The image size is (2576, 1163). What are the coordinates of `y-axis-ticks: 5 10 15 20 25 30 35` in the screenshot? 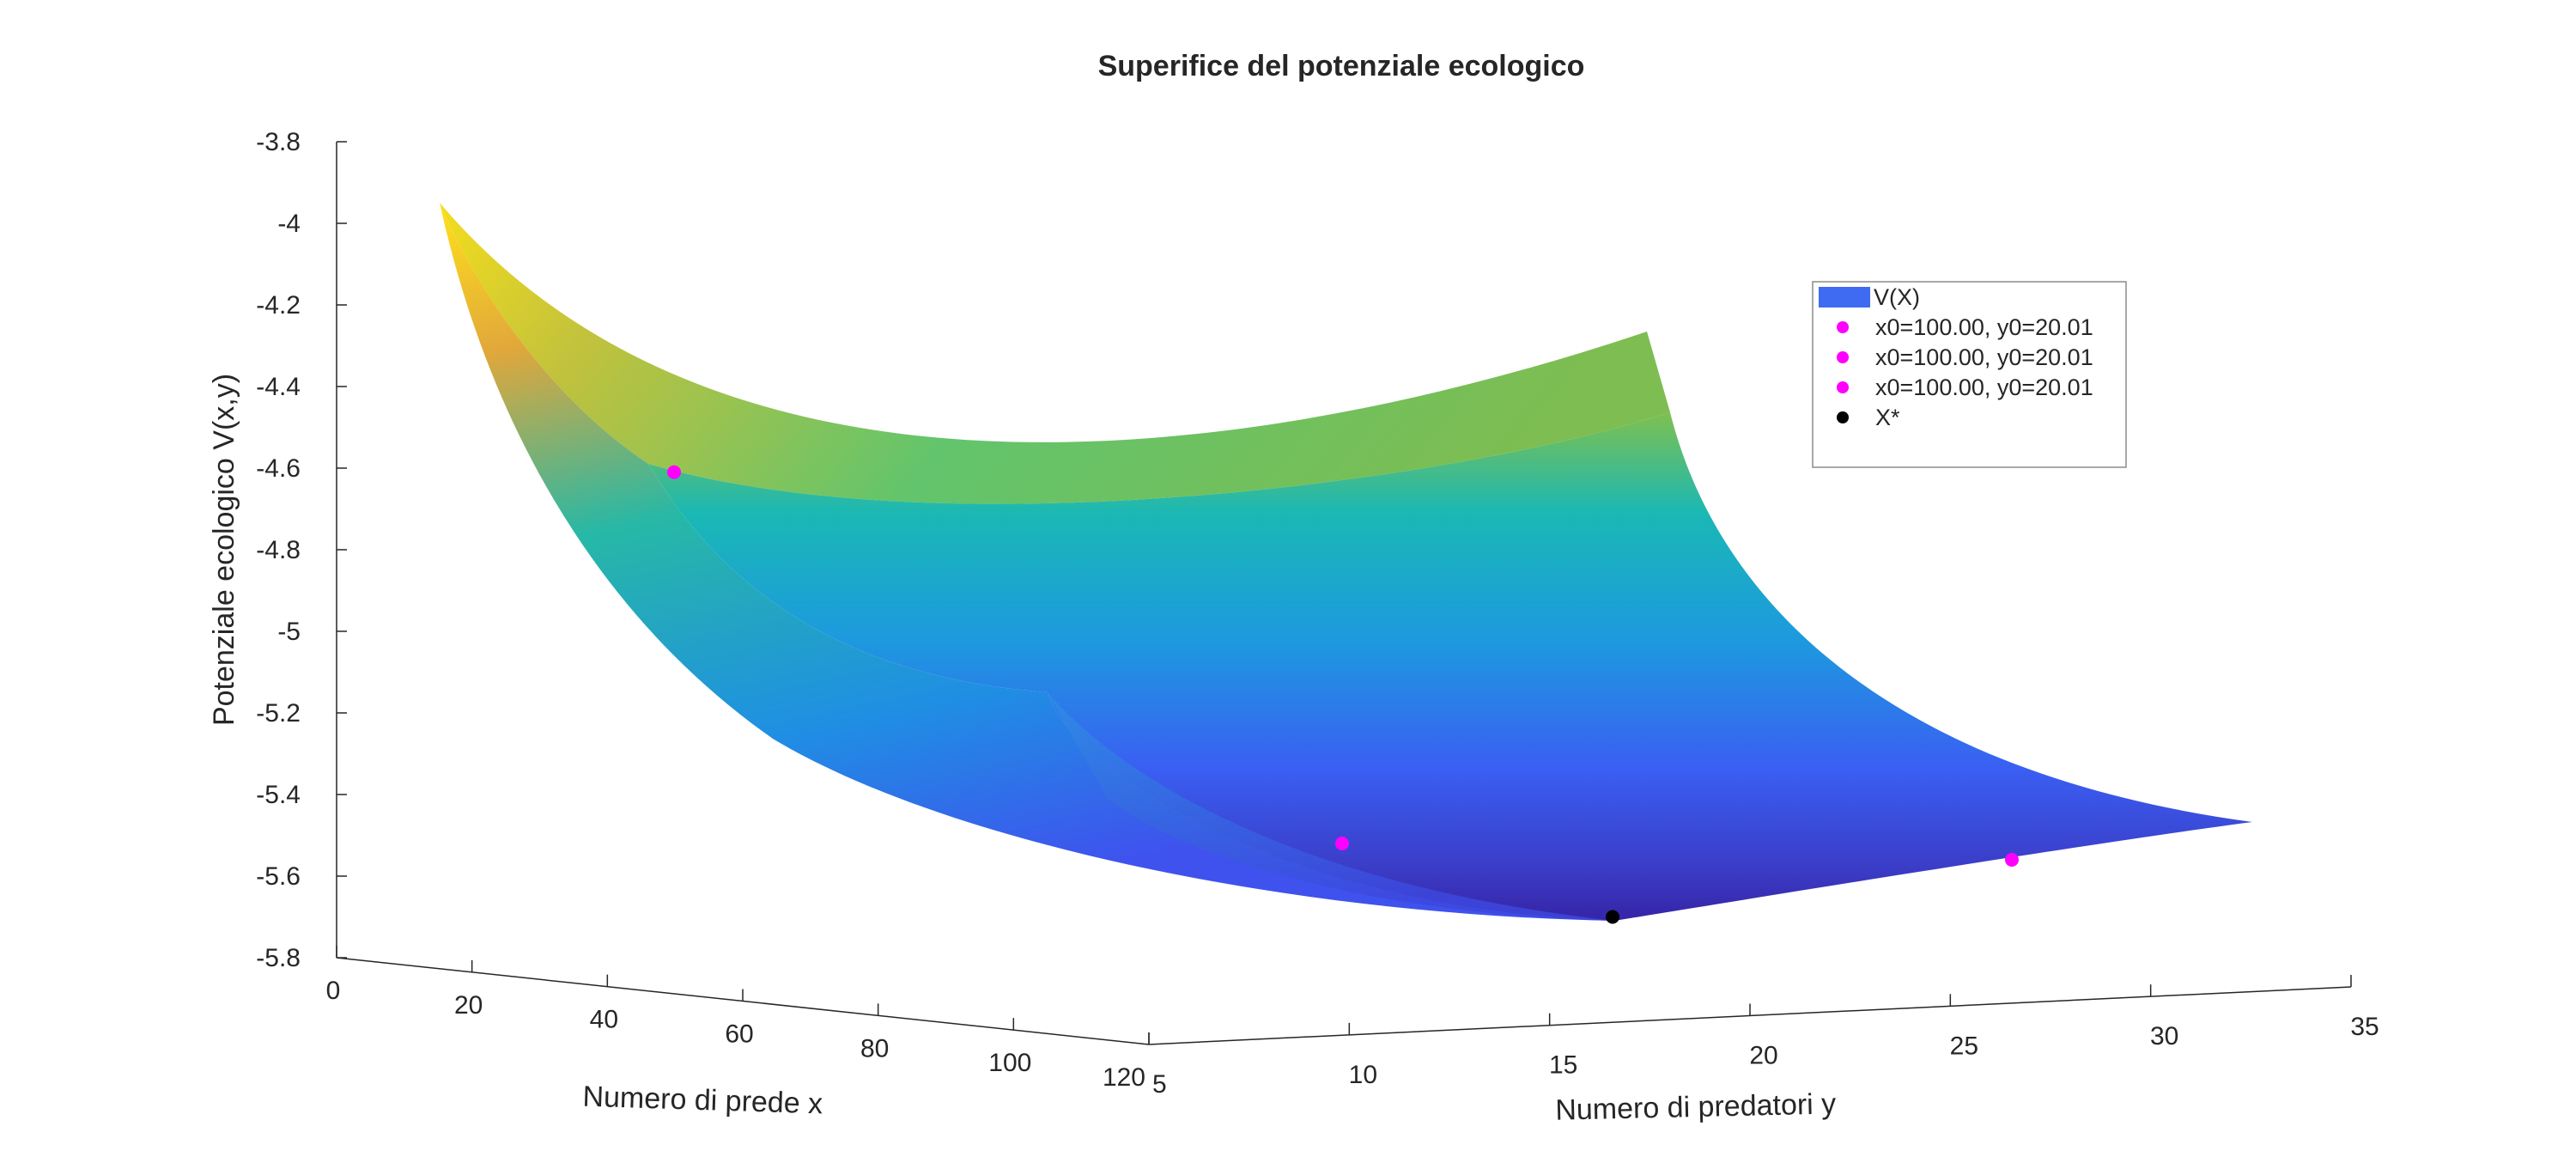 It's located at (1763, 1037).